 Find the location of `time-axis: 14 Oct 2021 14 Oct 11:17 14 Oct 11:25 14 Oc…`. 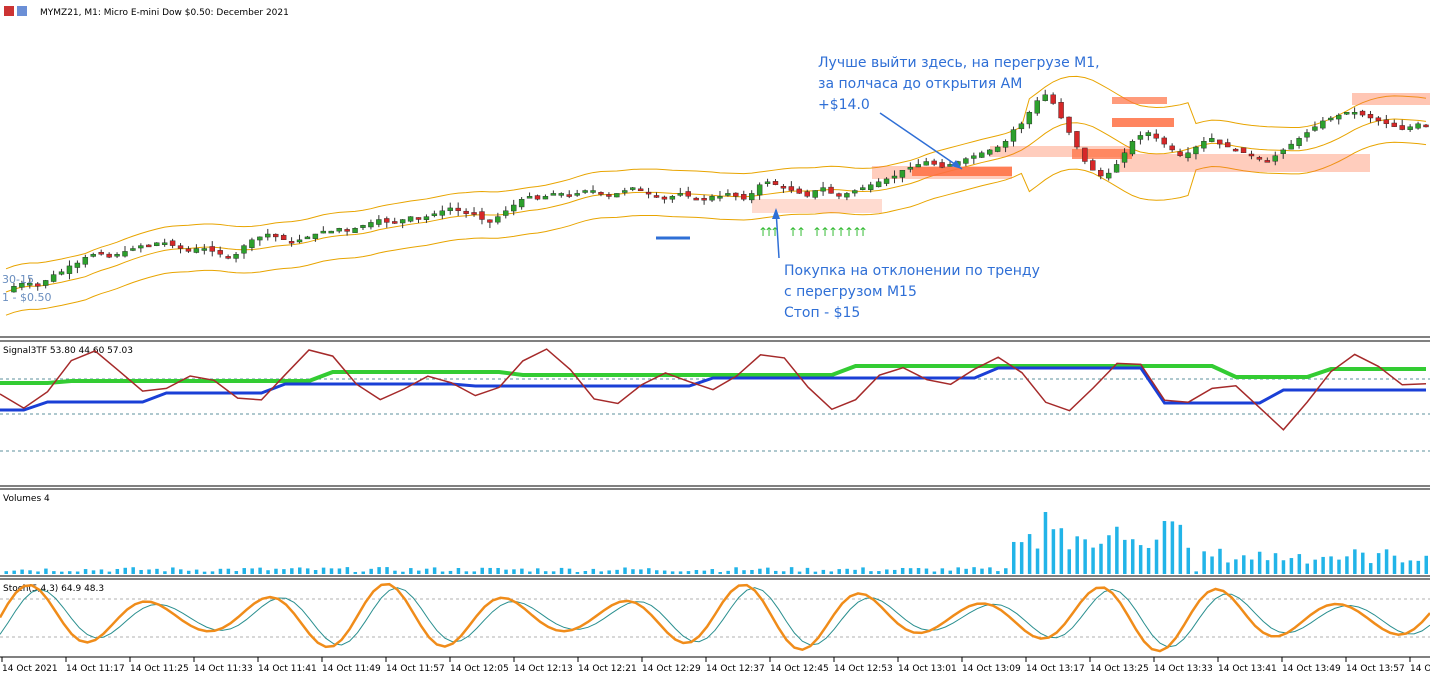

time-axis: 14 Oct 2021 14 Oct 11:17 14 Oct 11:25 14 Oc… is located at coordinates (715, 665).